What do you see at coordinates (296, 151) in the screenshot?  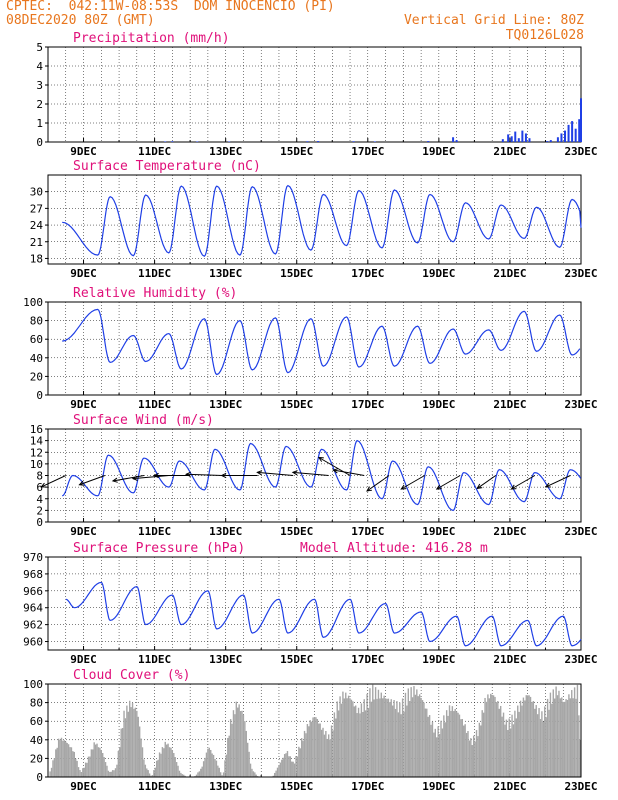 I see `precipitation-xtick-label: 15DEC` at bounding box center [296, 151].